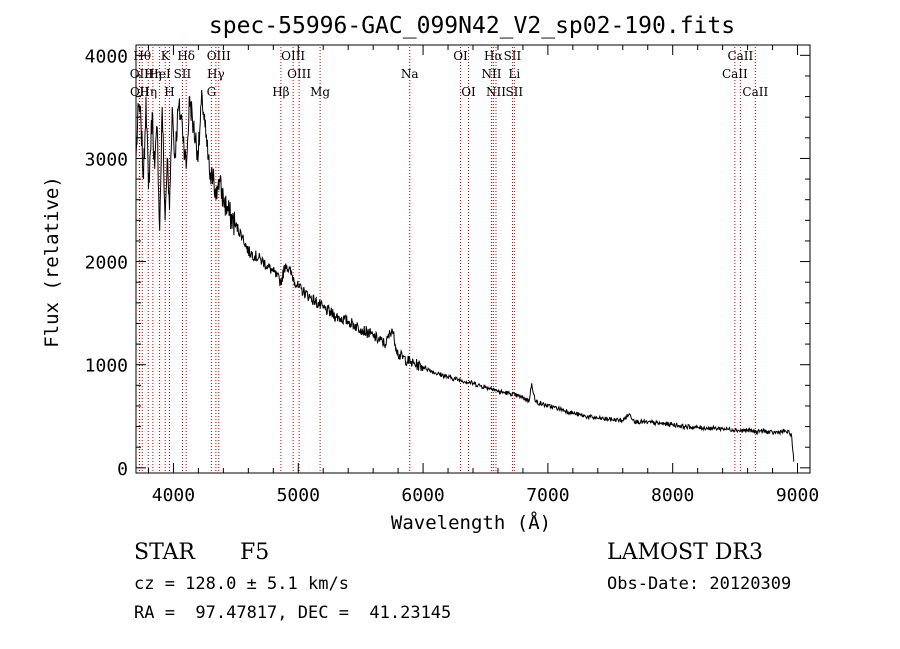  I want to click on spectral-line-label: Hα, so click(493, 56).